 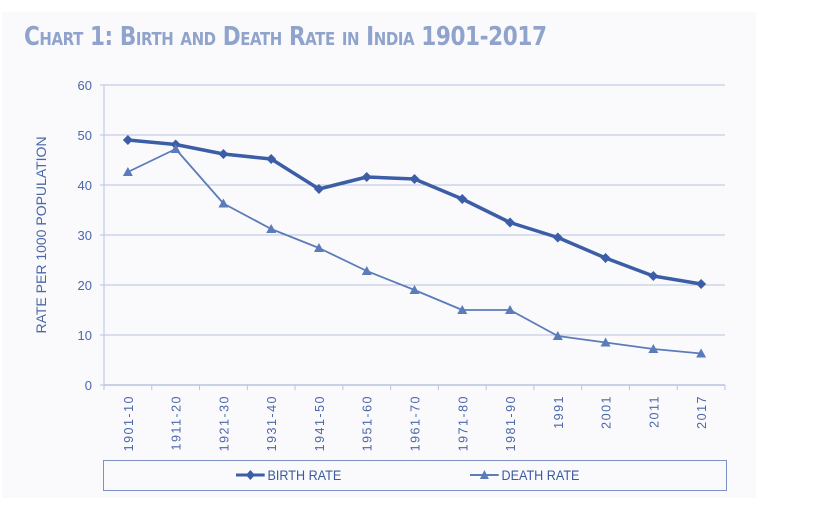 I want to click on y-tick-label: 30, so click(x=85, y=235).